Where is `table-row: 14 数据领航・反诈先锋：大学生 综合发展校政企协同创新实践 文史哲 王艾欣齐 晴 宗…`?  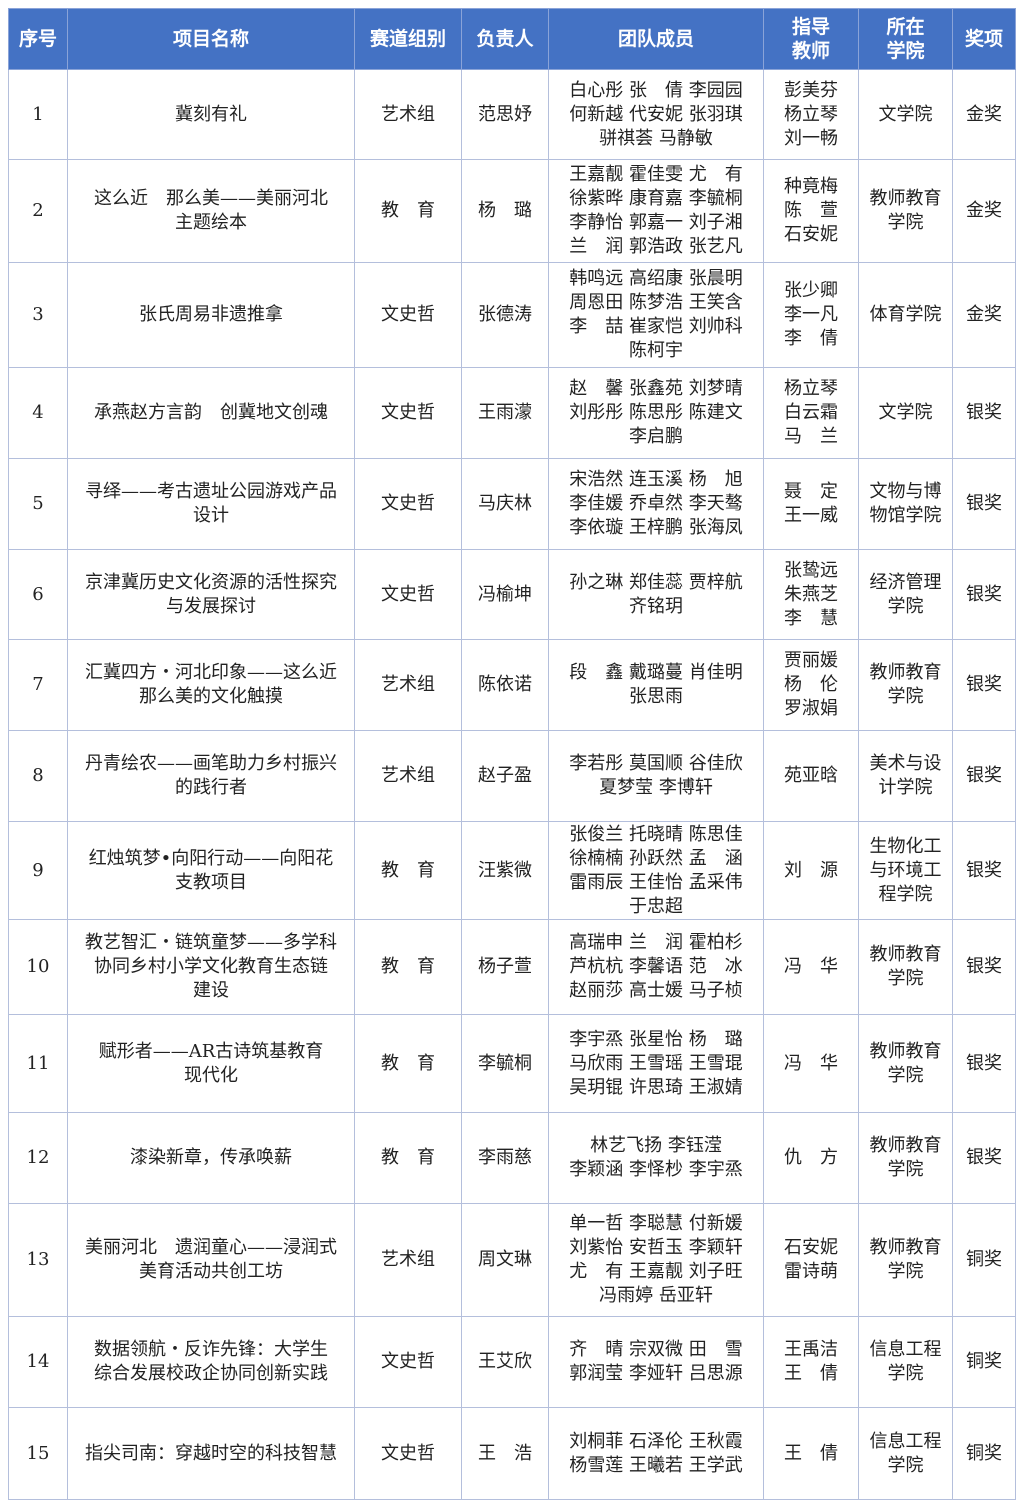 table-row: 14 数据领航・反诈先锋：大学生 综合发展校政企协同创新实践 文史哲 王艾欣齐 晴 宗… is located at coordinates (512, 1362).